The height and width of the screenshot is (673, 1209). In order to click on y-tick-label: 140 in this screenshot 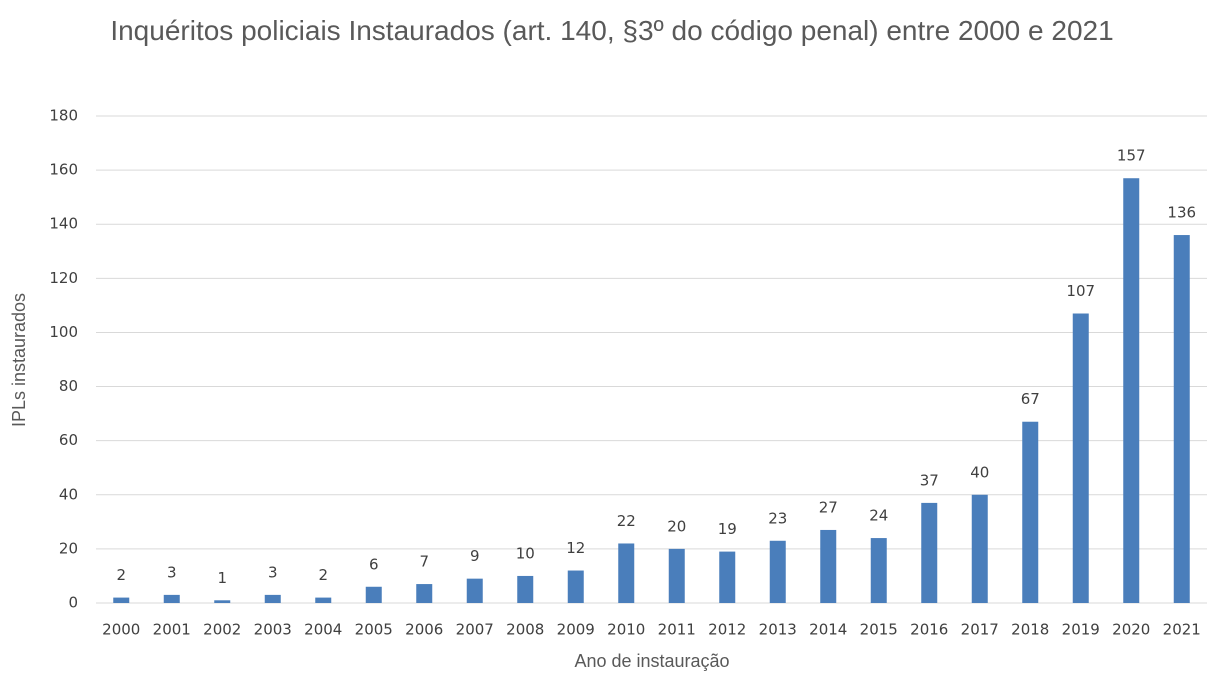, I will do `click(63, 224)`.